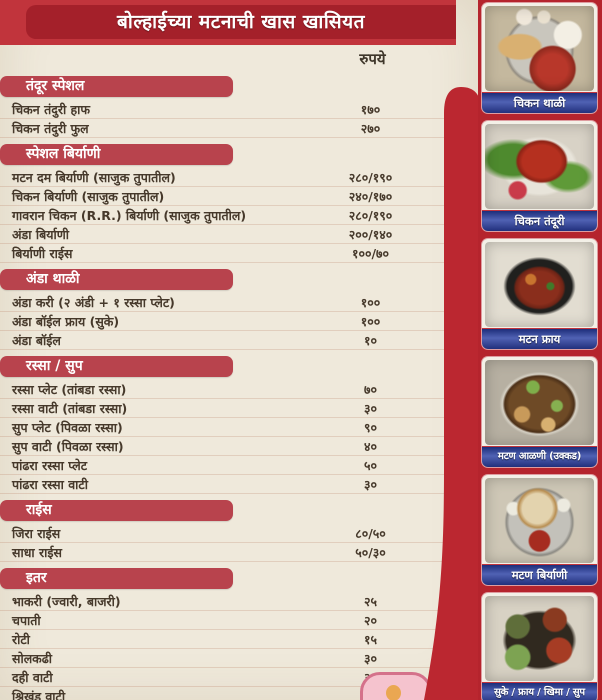 The height and width of the screenshot is (700, 602). I want to click on menu-item-label: चिकन तंदुरी हाफ, so click(51, 109).